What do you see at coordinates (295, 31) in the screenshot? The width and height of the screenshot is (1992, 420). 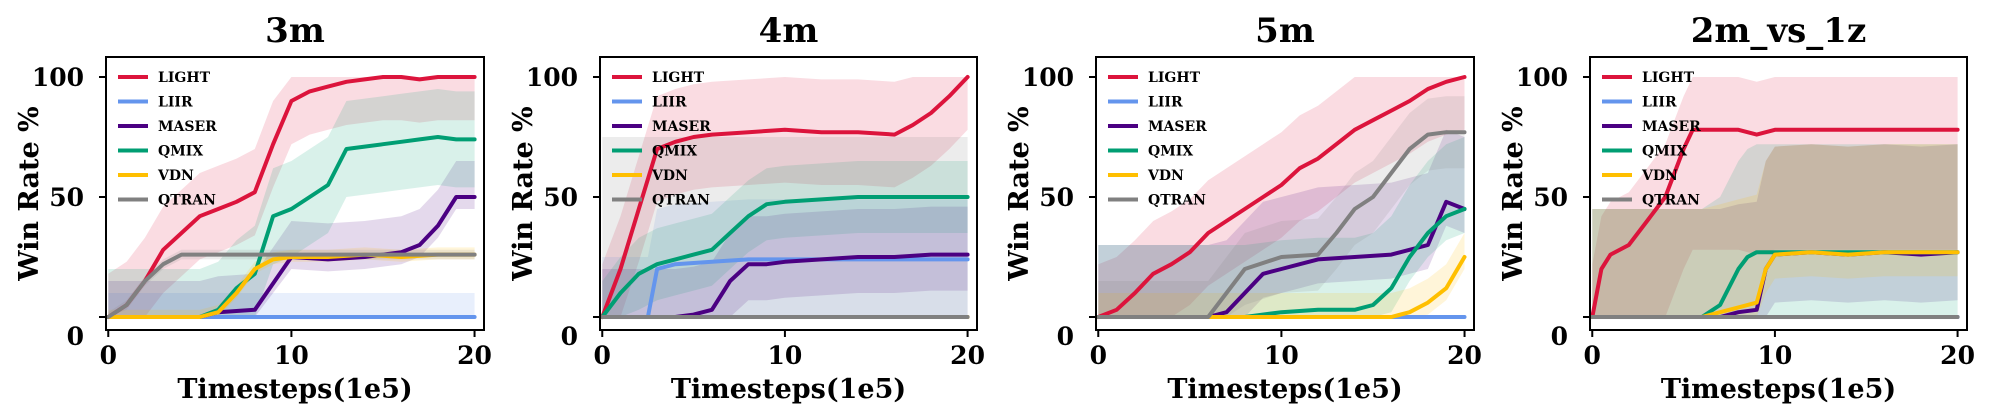 I see `chart-title: 3m` at bounding box center [295, 31].